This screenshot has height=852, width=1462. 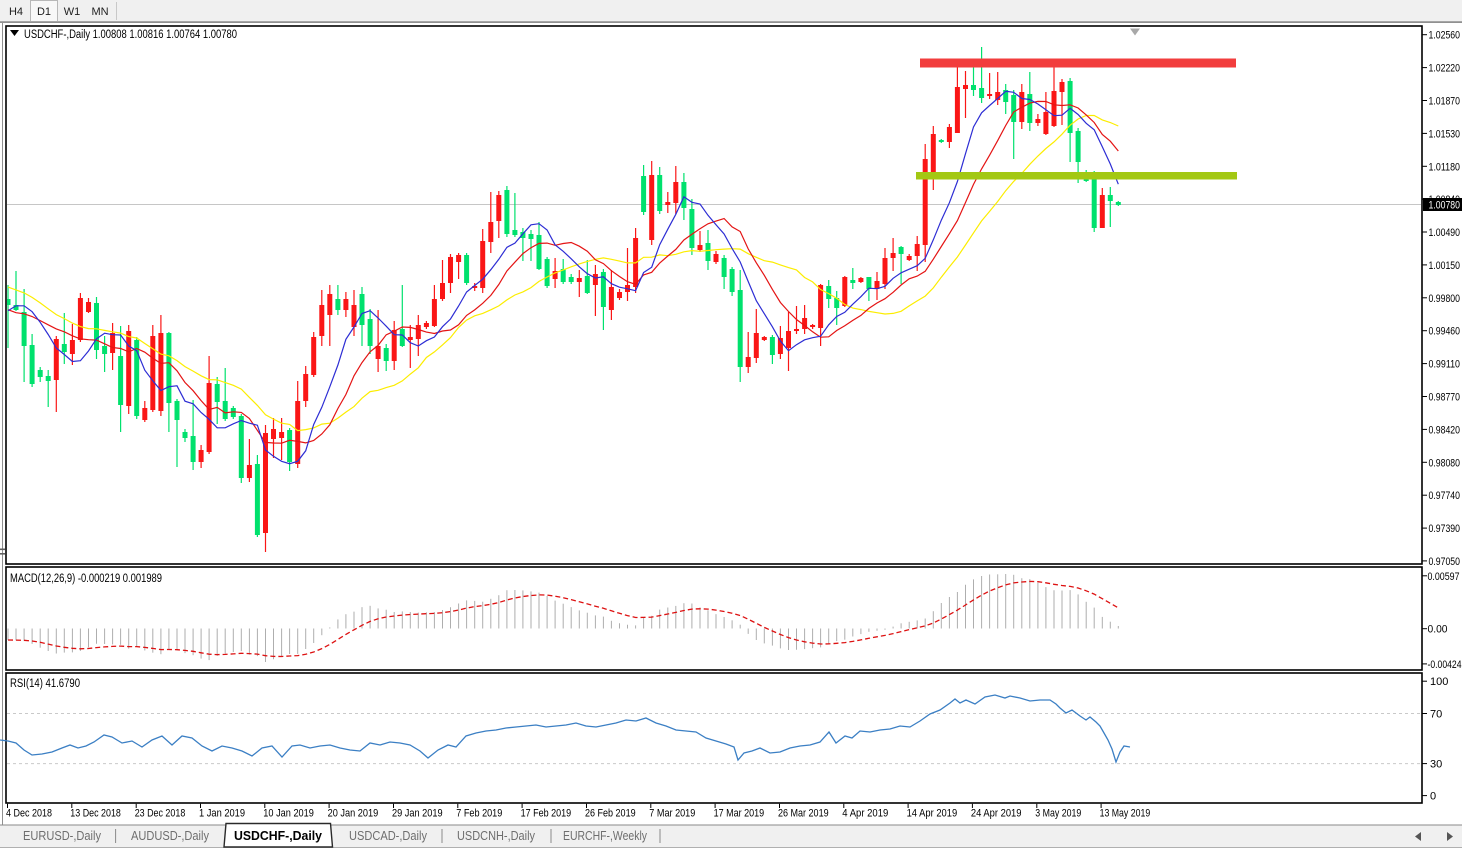 I want to click on svg-text: 3 May 2019, so click(x=1058, y=814).